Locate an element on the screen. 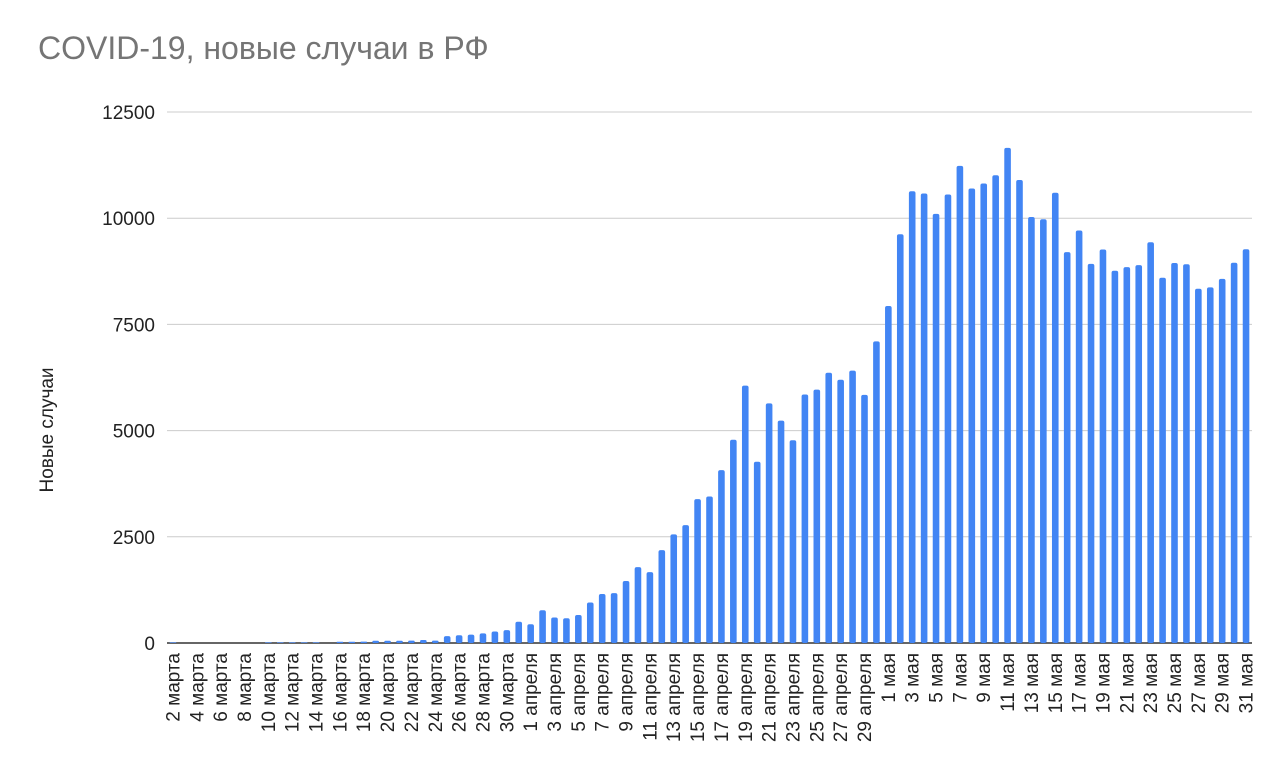 This screenshot has width=1280, height=784. x-tick-label: 22 марта is located at coordinates (412, 693).